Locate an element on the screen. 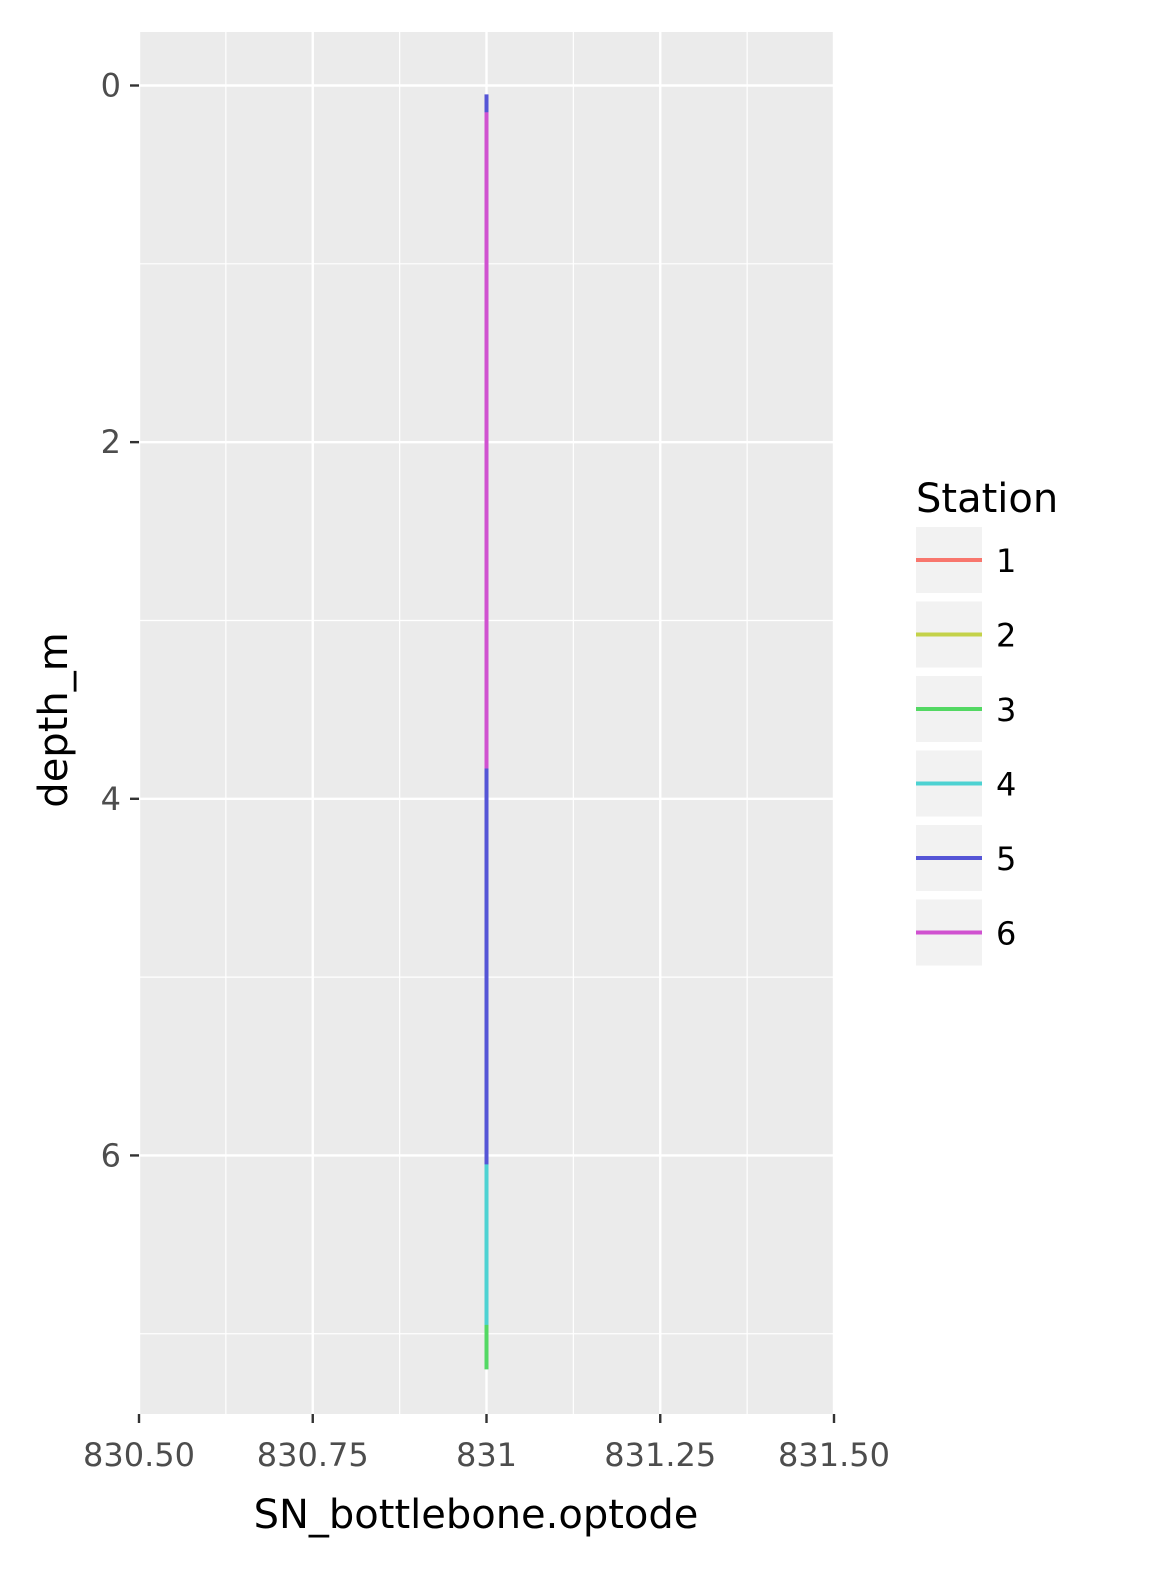  x-tick-label: 830.75 is located at coordinates (313, 1455).